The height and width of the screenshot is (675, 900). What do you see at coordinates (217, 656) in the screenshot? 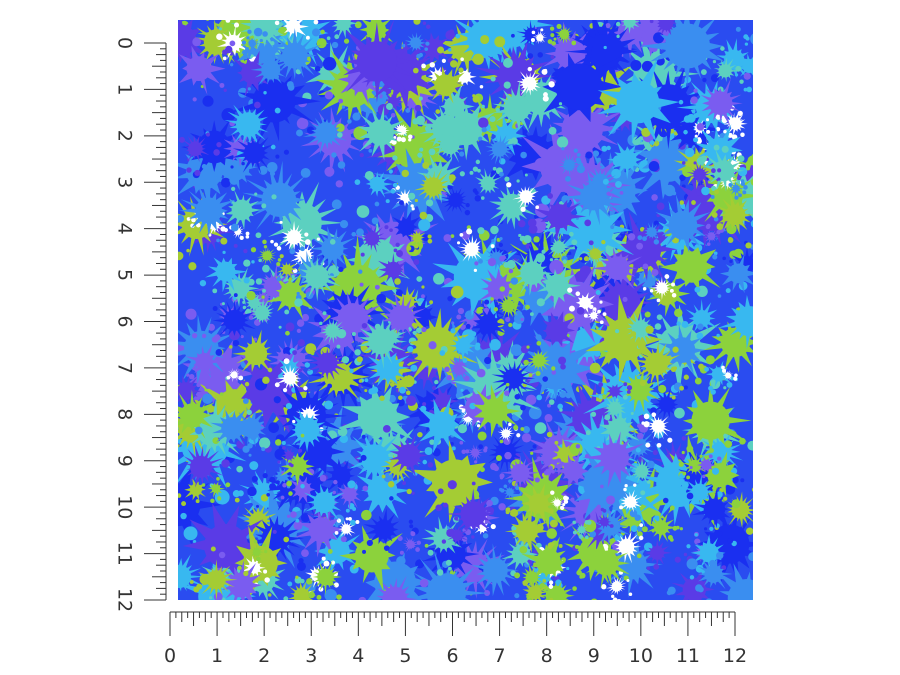
I see `horizontal-ruler-label: 1` at bounding box center [217, 656].